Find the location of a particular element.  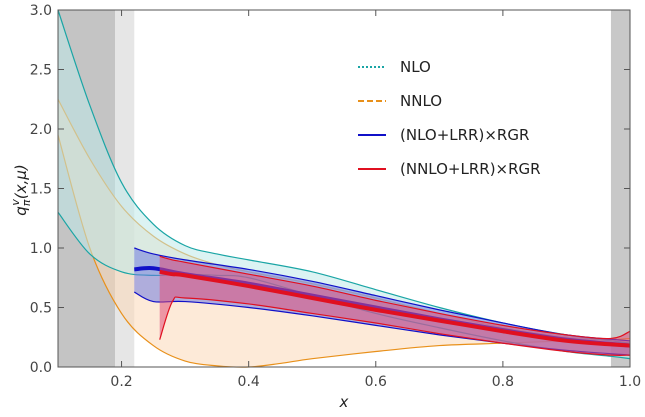

legend-label: NLO is located at coordinates (415, 67).